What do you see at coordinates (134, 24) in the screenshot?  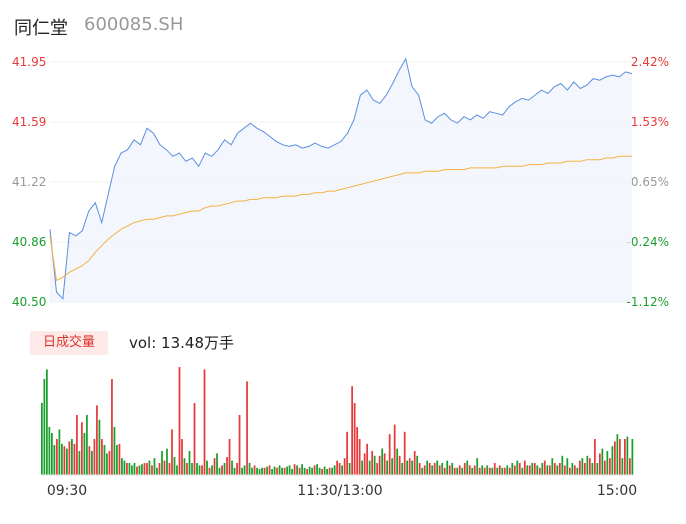 I see `stock-code: 600085.SH` at bounding box center [134, 24].